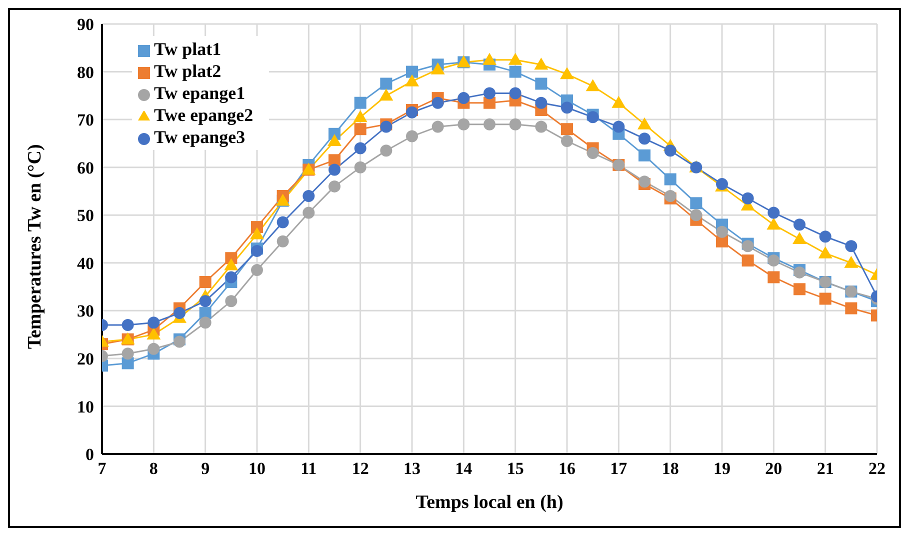 The height and width of the screenshot is (538, 911). What do you see at coordinates (85, 120) in the screenshot?
I see `y-tick-label: 70` at bounding box center [85, 120].